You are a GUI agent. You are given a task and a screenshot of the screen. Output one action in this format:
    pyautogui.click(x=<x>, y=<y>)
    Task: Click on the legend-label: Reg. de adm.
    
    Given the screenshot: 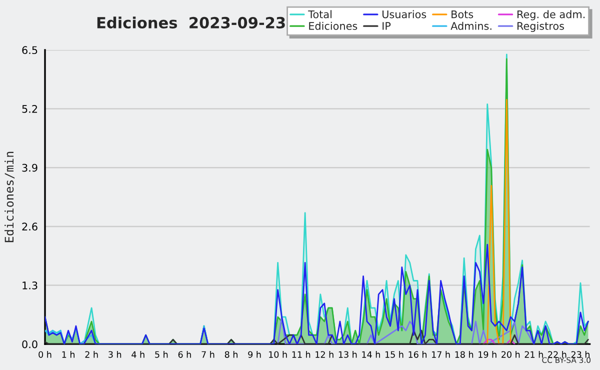 What is the action you would take?
    pyautogui.click(x=551, y=15)
    